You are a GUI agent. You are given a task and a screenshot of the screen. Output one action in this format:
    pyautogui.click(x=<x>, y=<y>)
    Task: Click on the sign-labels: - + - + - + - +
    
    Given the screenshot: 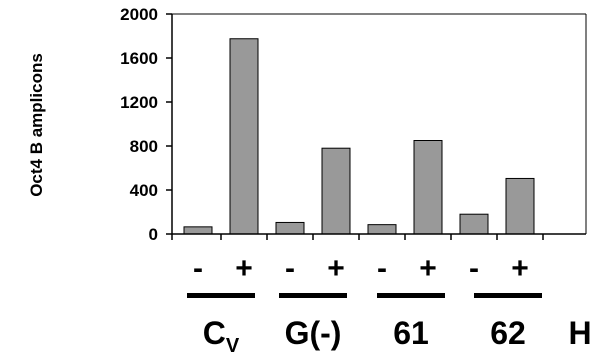 What is the action you would take?
    pyautogui.click(x=361, y=268)
    